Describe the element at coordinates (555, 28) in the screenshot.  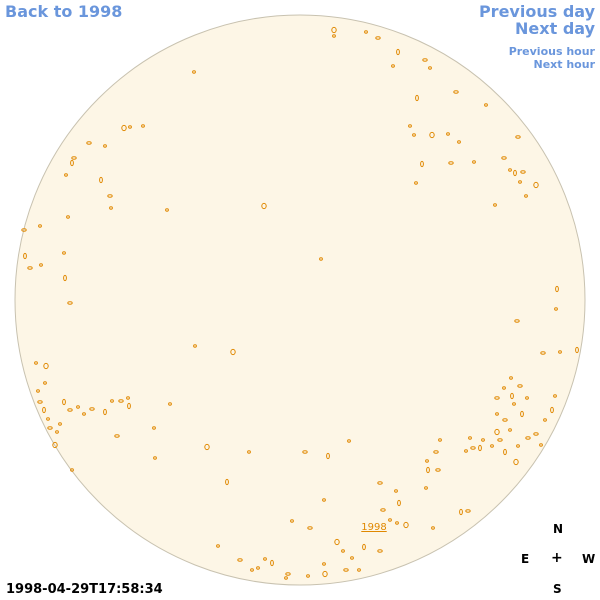
I see `next-day-link: Next day` at that location.